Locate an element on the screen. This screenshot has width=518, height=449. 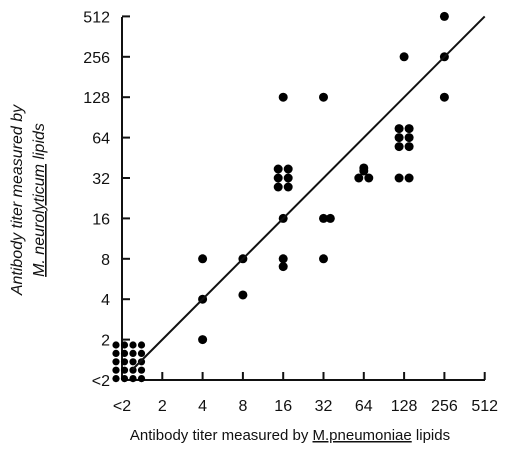
y-tick-label: 512 is located at coordinates (96, 17).